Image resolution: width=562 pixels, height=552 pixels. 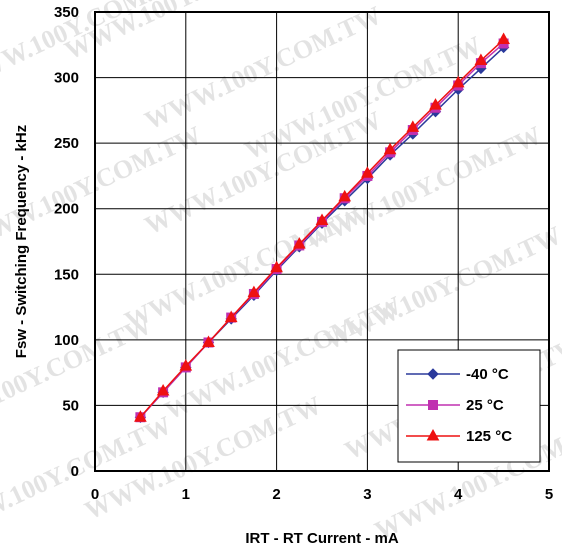 What do you see at coordinates (66, 12) in the screenshot?
I see `y-tick-label: 350` at bounding box center [66, 12].